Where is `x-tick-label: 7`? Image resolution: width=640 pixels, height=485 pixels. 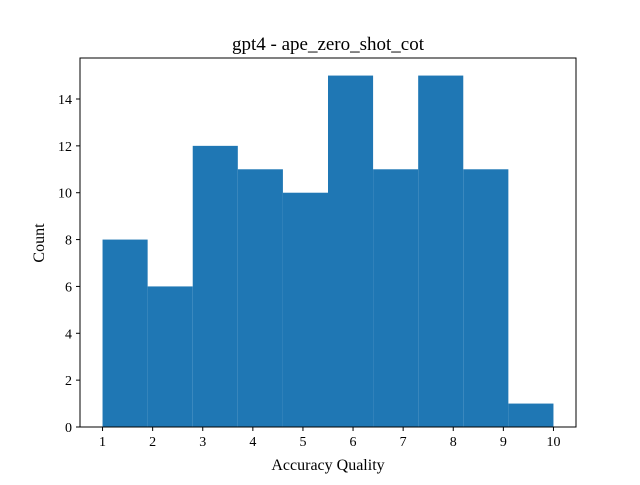 x-tick-label: 7 is located at coordinates (403, 442).